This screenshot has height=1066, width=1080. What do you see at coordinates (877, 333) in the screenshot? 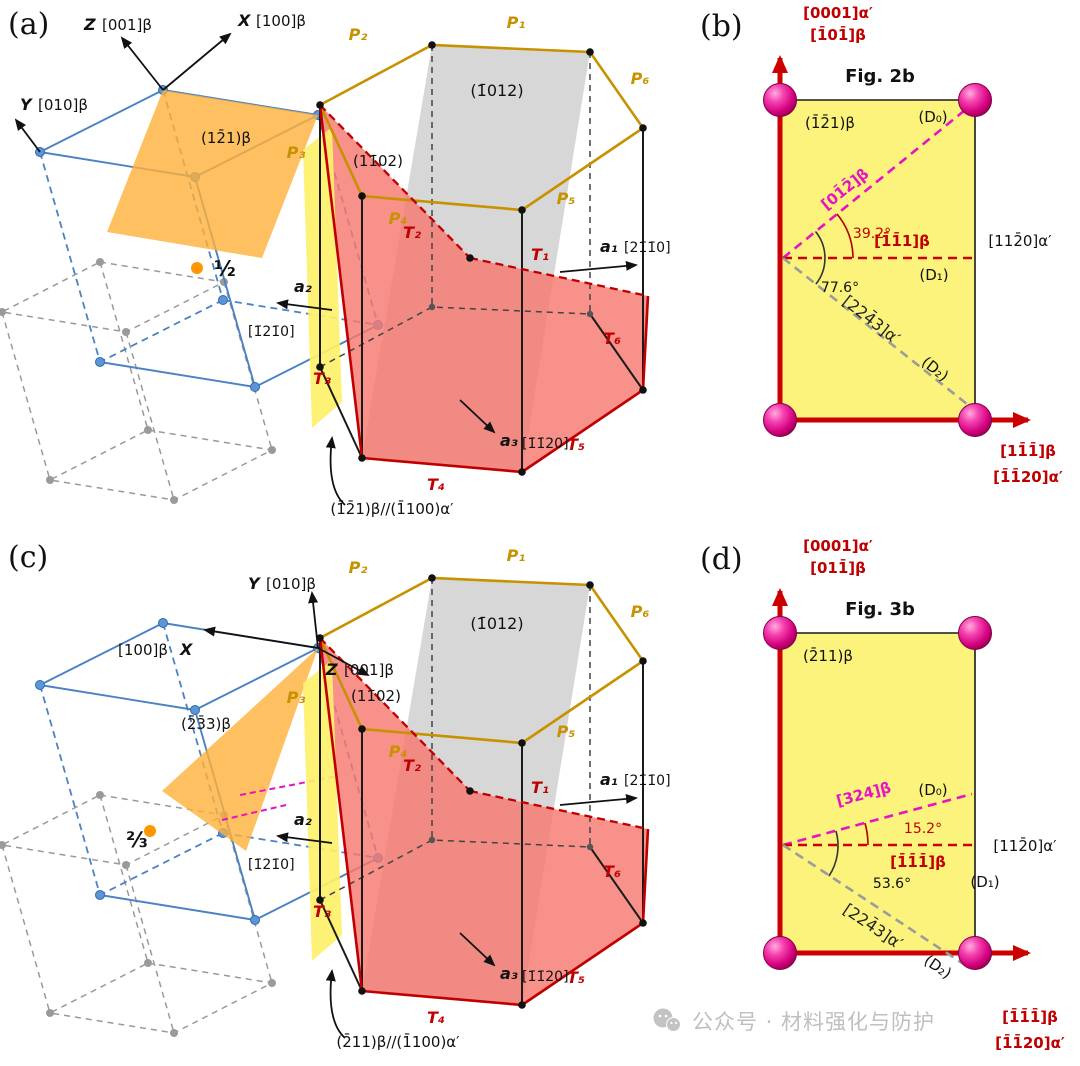
I see `d2-direction-line` at bounding box center [877, 333].